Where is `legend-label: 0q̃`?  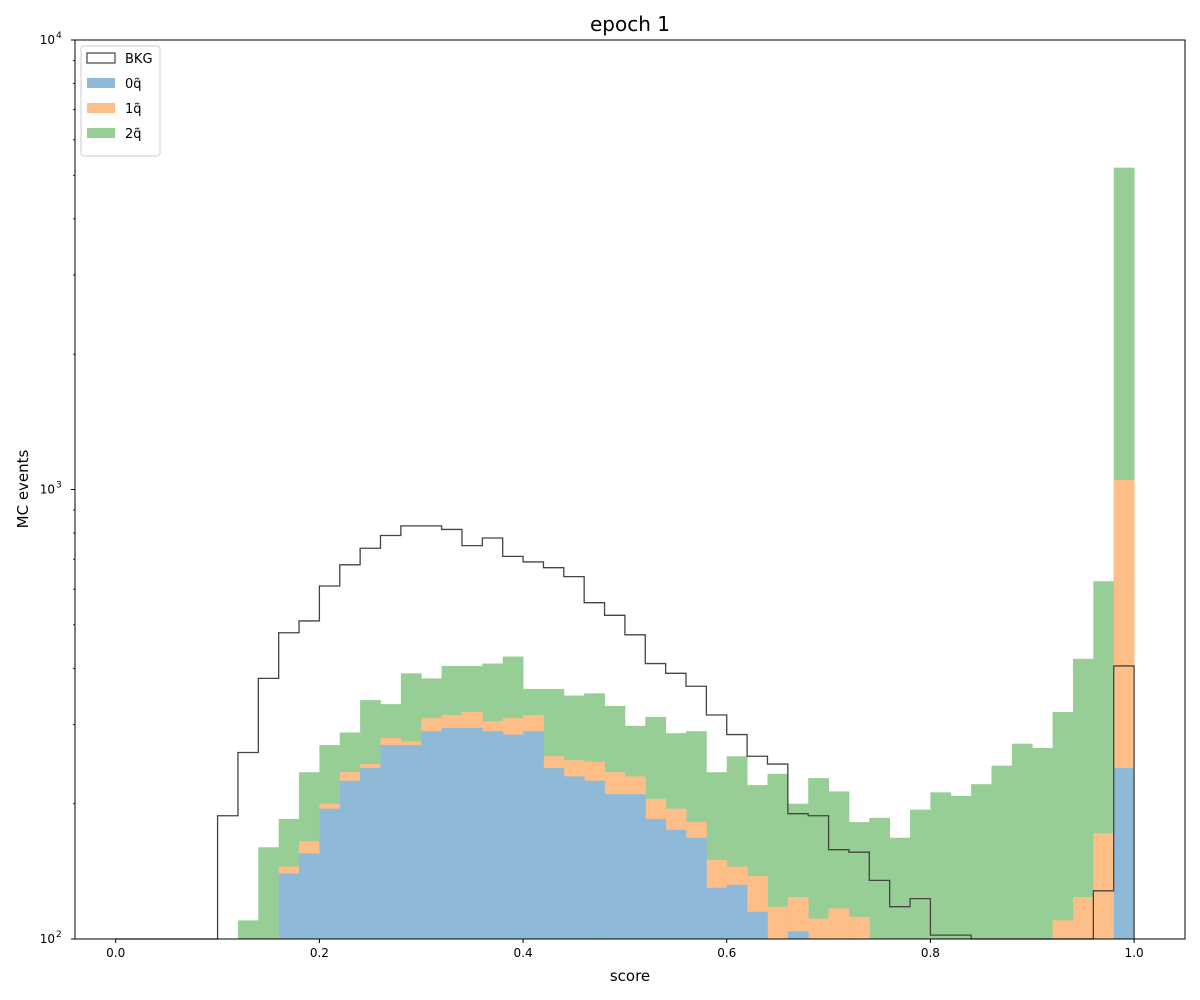
legend-label: 0q̃ is located at coordinates (133, 84).